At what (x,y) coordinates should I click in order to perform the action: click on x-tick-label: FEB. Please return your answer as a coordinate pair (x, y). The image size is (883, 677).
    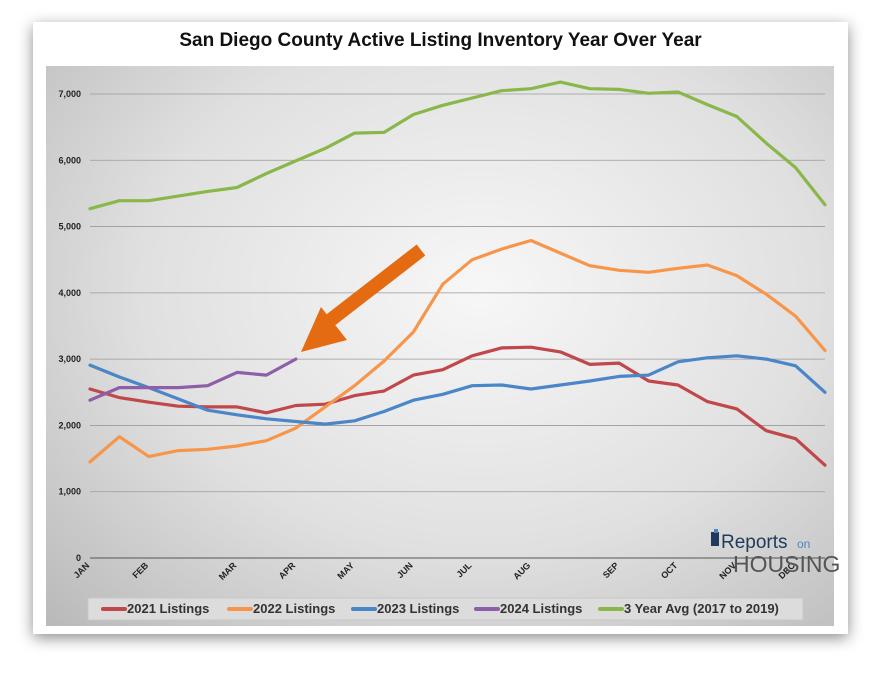
    Looking at the image, I should click on (140, 570).